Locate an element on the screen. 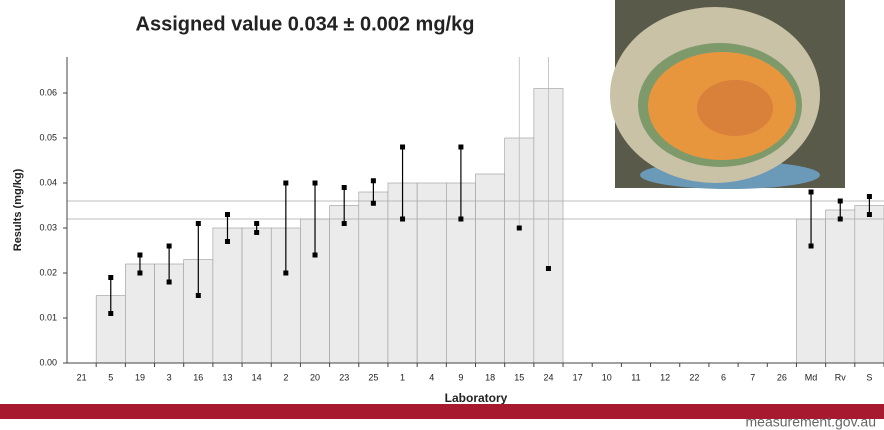  x-tick-label: 15 is located at coordinates (519, 377).